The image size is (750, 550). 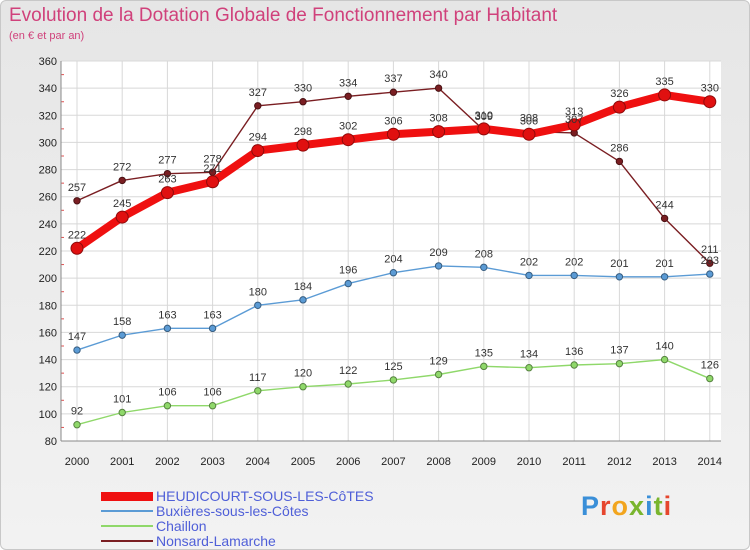 What do you see at coordinates (619, 148) in the screenshot?
I see `data-label: 286` at bounding box center [619, 148].